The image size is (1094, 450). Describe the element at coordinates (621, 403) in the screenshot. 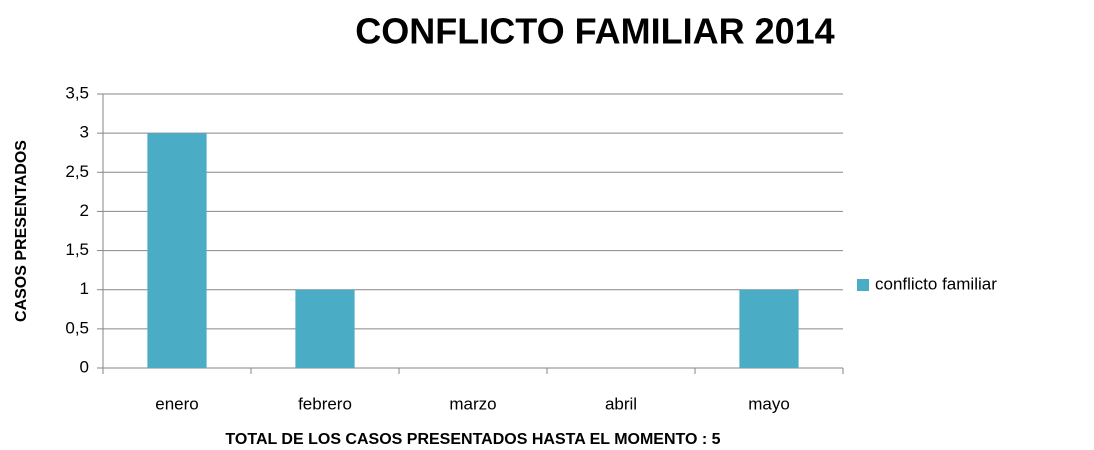

I see `x-tick-label: abril` at that location.